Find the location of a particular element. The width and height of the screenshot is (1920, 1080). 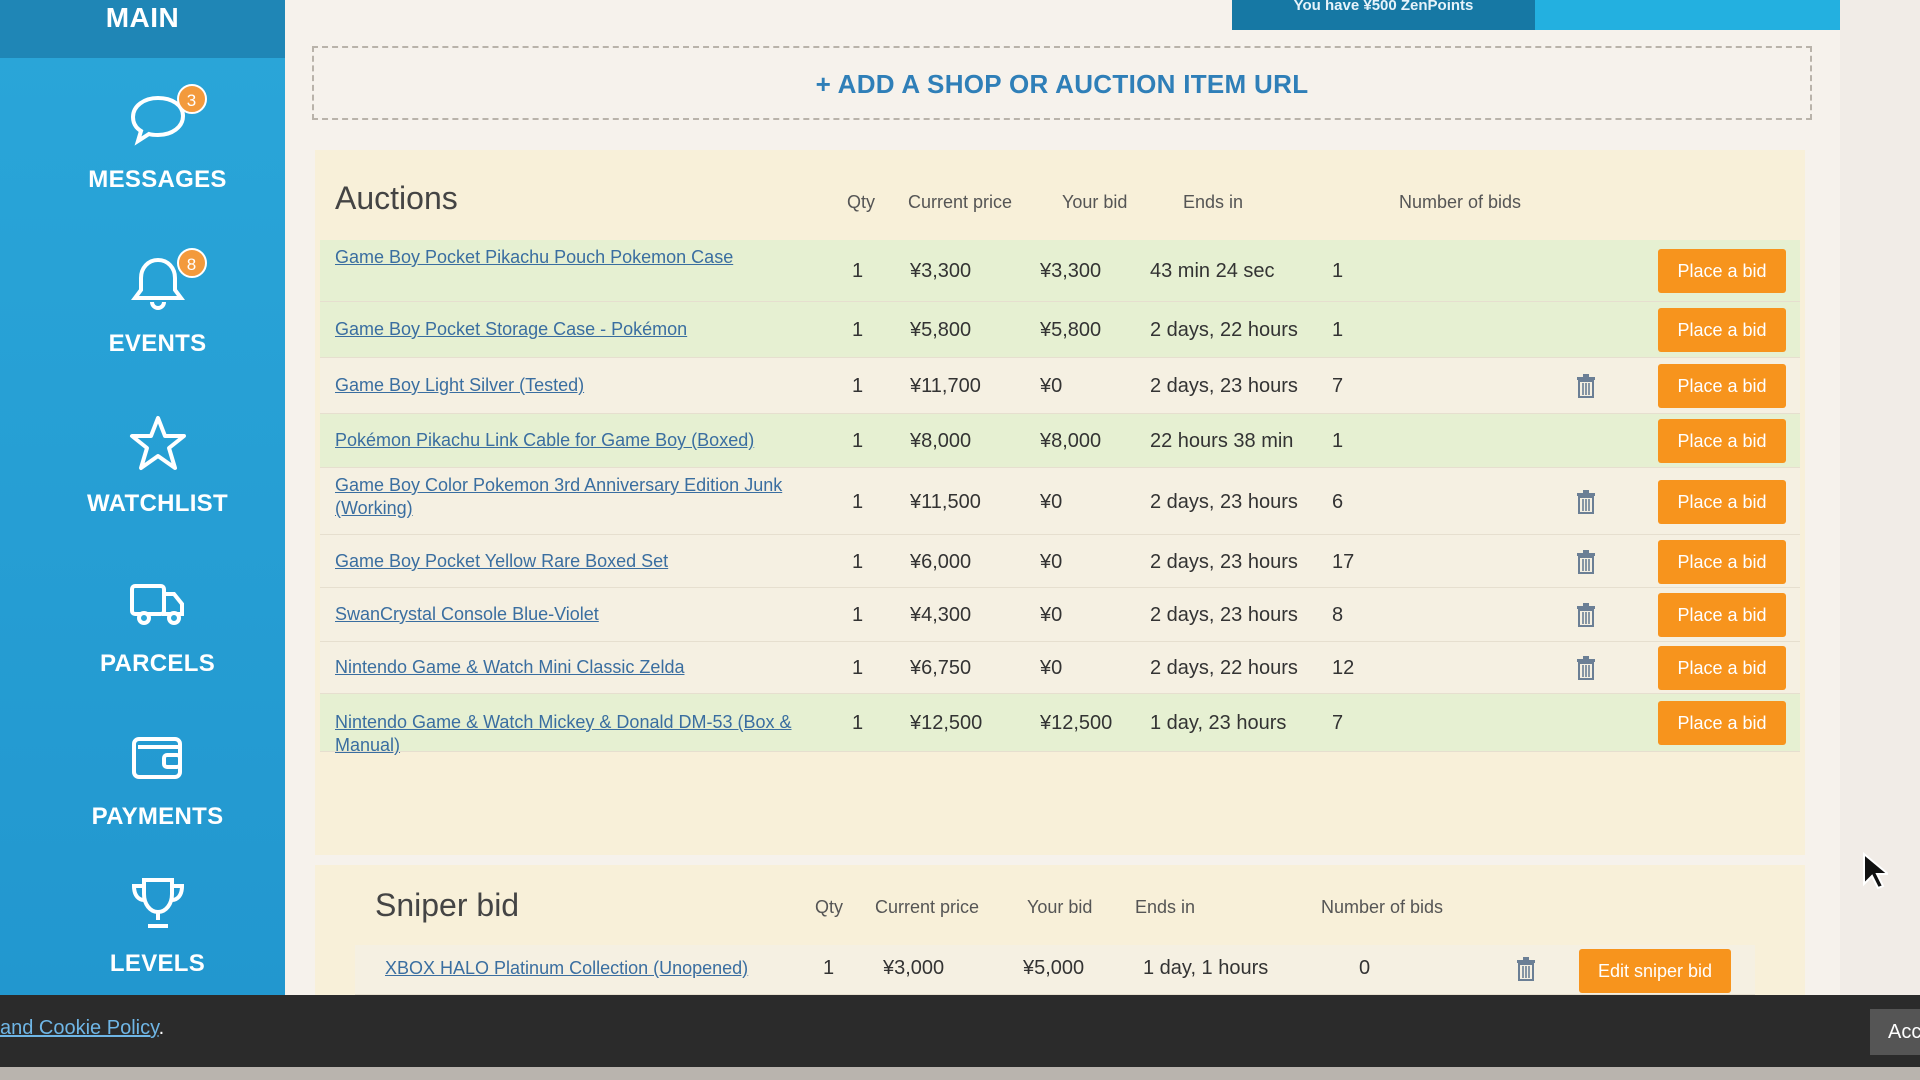

col-number-of-bids: Number of bids is located at coordinates (1382, 907).